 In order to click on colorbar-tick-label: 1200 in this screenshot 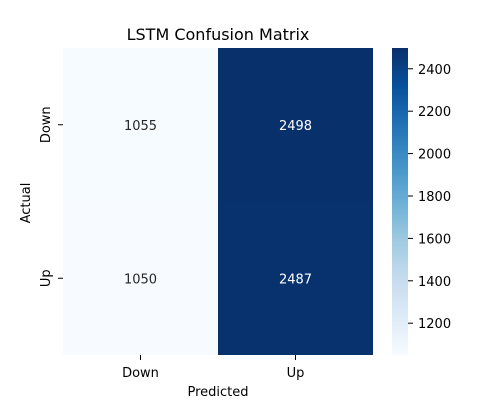, I will do `click(434, 324)`.